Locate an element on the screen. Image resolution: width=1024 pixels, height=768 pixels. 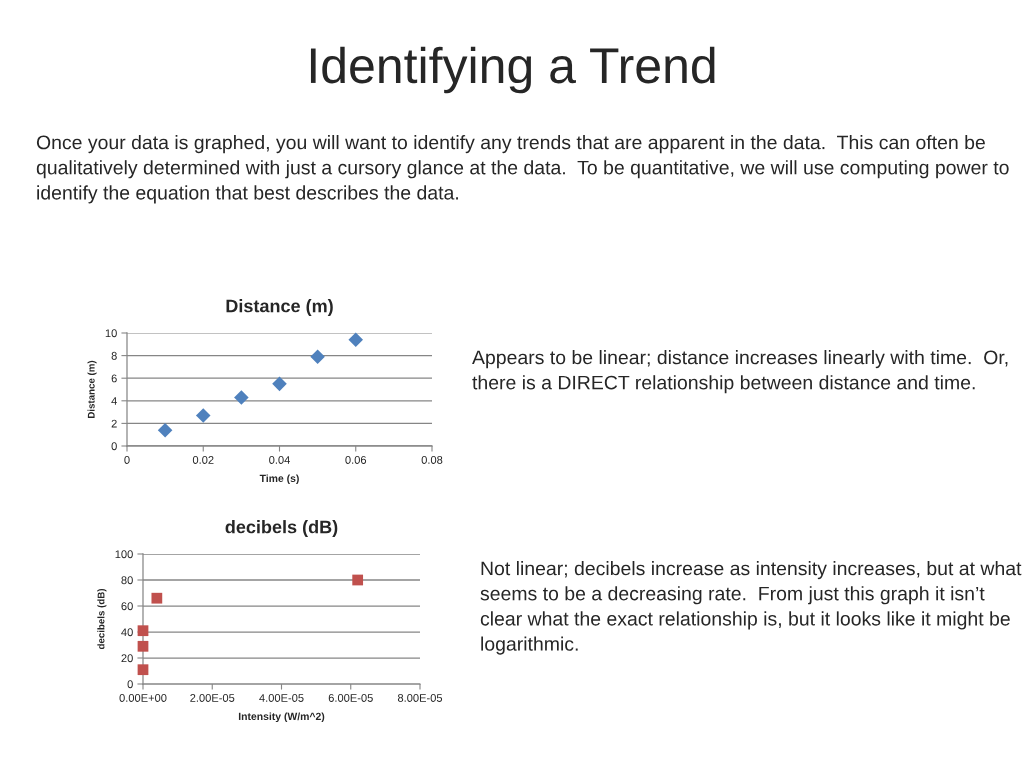
text: Not linear; decibels increase as intensity increases, but at what seems to be a decreasing rate. From just this graph it isn’t clear what the exact relationship is, but it looks like it might be logarithmic. is located at coordinates (751, 608).